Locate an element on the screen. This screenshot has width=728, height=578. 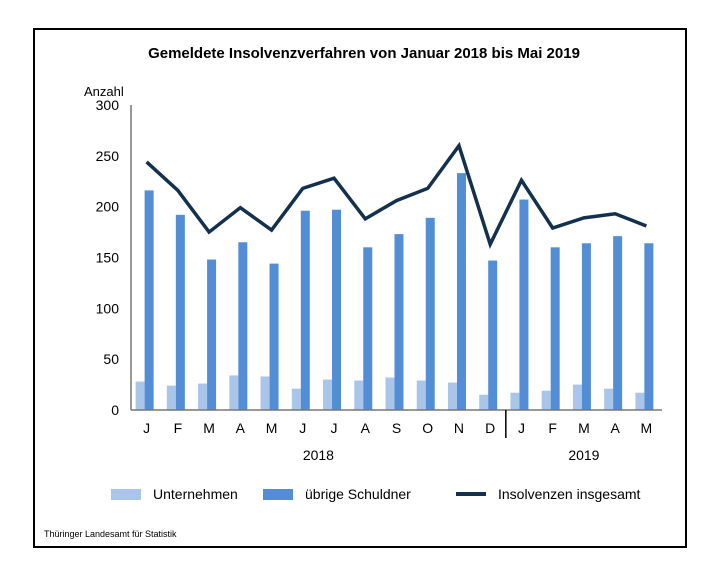
y-axis-label: Anzahl is located at coordinates (104, 91).